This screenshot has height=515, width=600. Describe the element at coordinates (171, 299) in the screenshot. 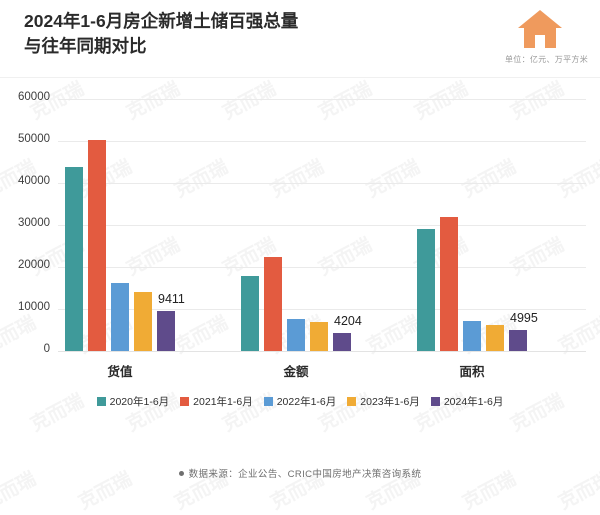

I see `bar-value-label: 9411` at that location.